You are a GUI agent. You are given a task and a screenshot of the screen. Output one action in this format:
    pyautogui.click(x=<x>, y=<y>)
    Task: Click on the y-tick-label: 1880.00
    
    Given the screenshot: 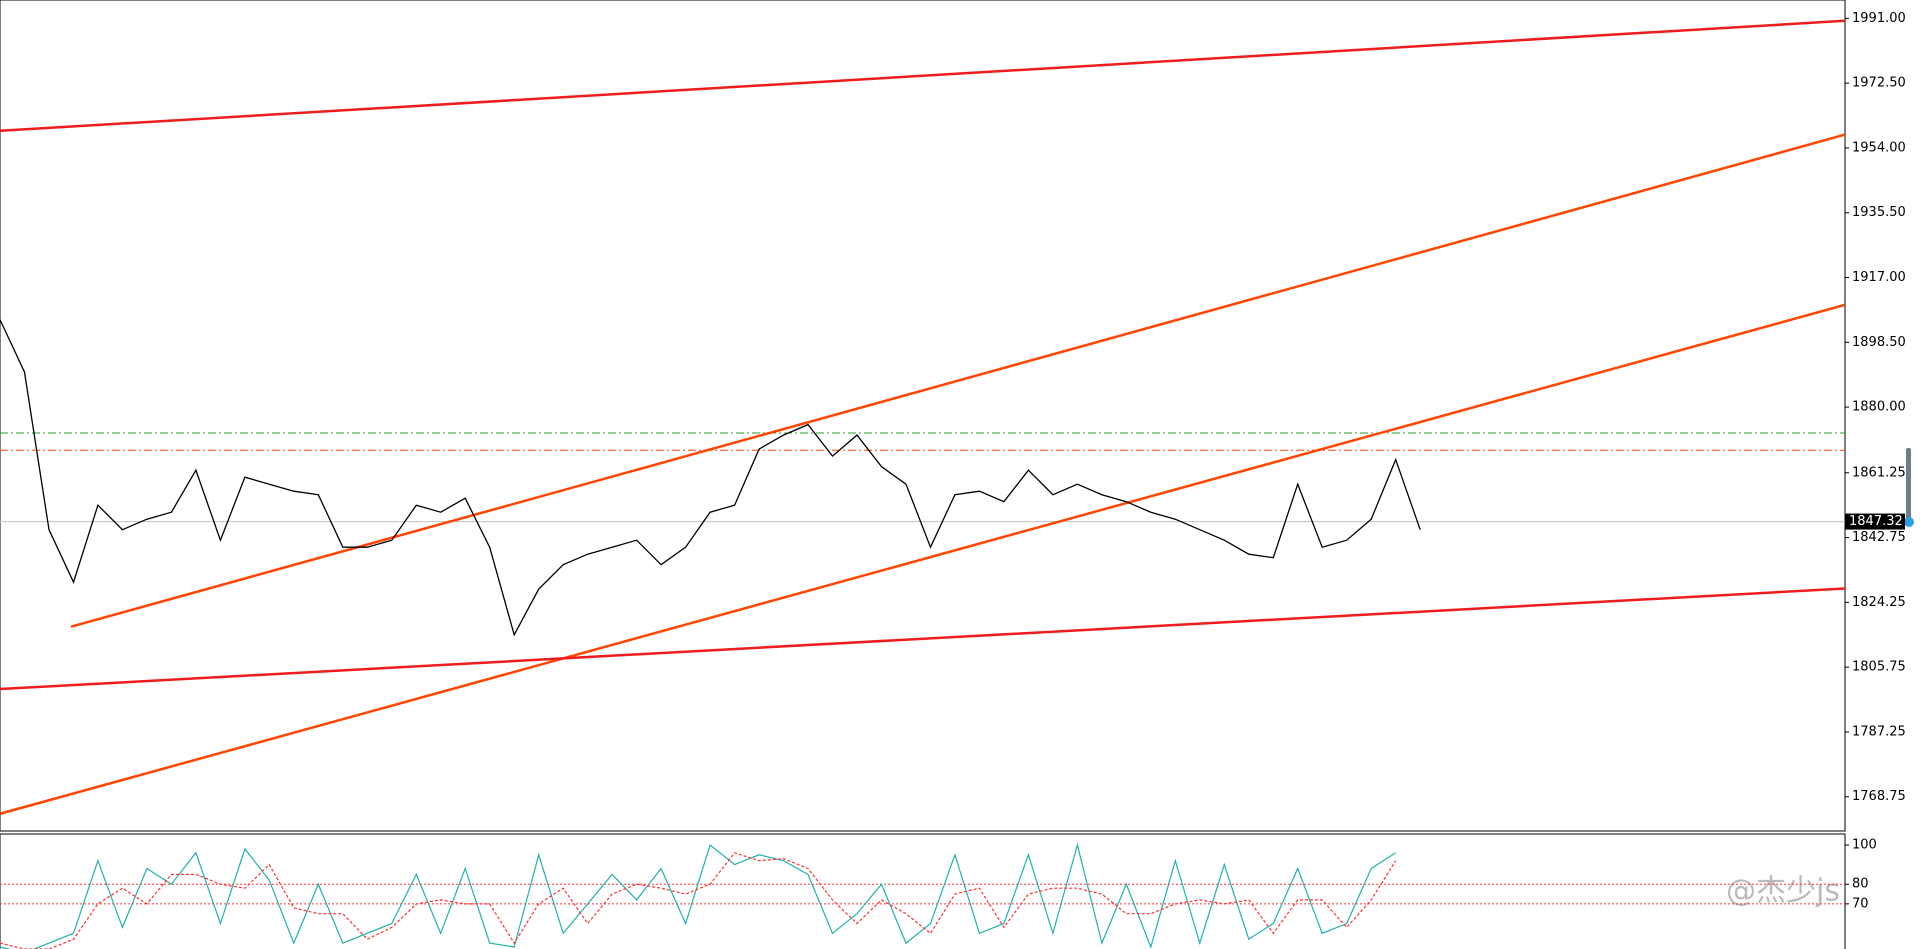 What is the action you would take?
    pyautogui.click(x=1879, y=407)
    